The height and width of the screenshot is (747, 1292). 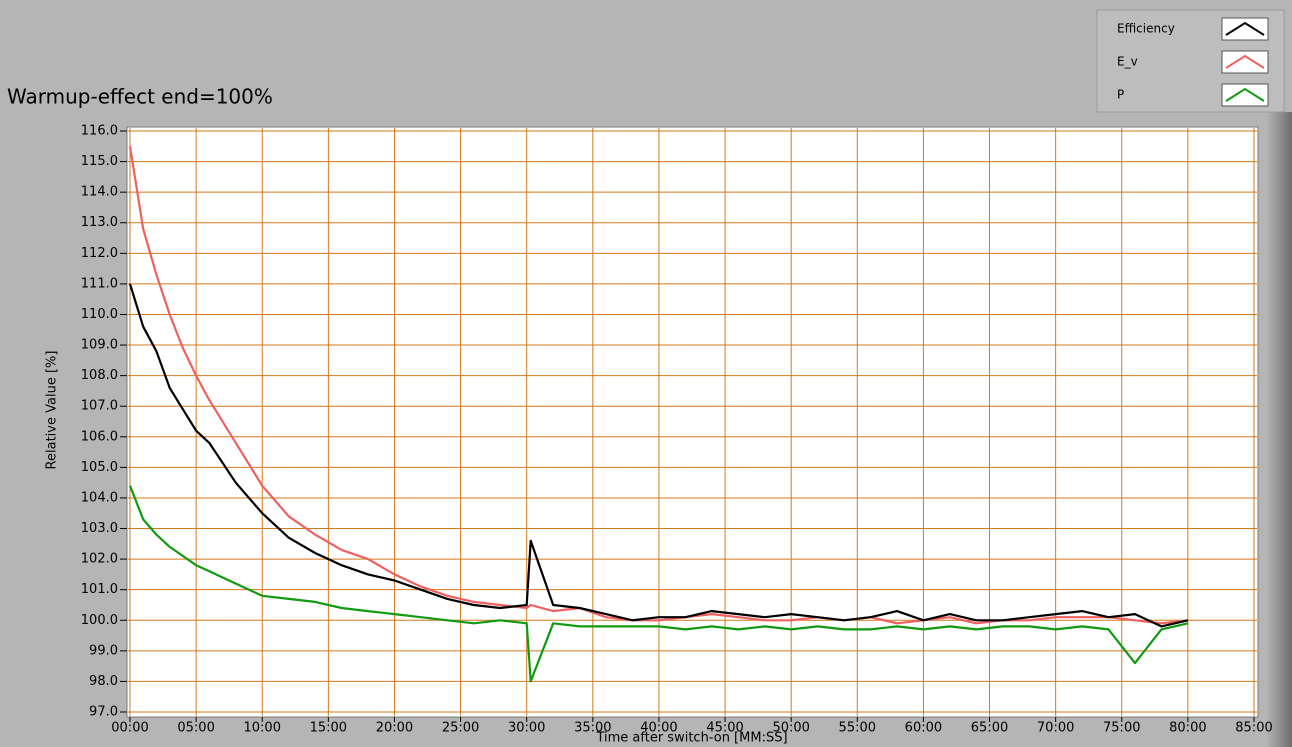 I want to click on y-tick-label: 114.0, so click(x=99, y=192).